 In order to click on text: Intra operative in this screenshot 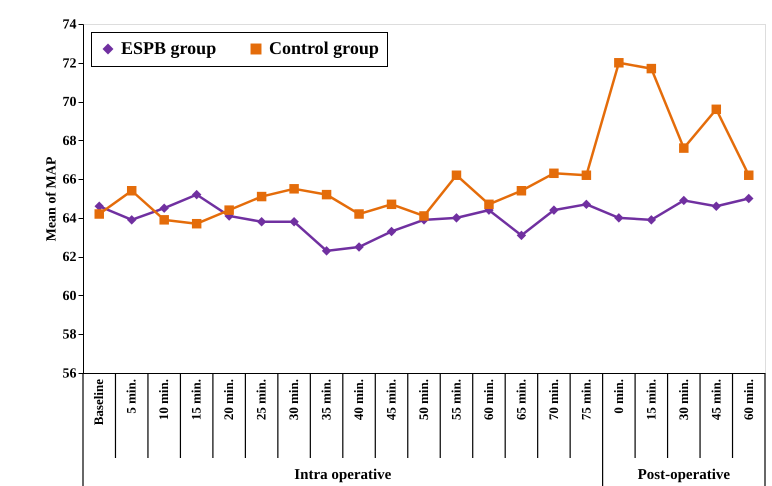, I will do `click(343, 475)`.